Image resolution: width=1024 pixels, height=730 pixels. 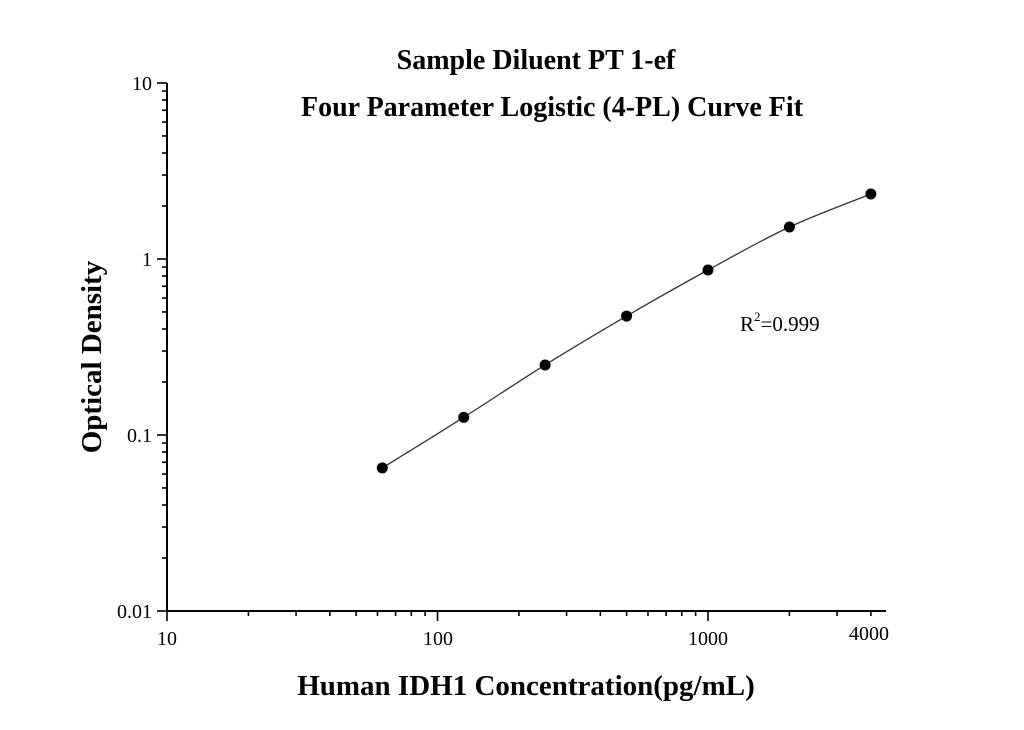 I want to click on r-squared-annotation: R2=0.999, so click(x=780, y=322).